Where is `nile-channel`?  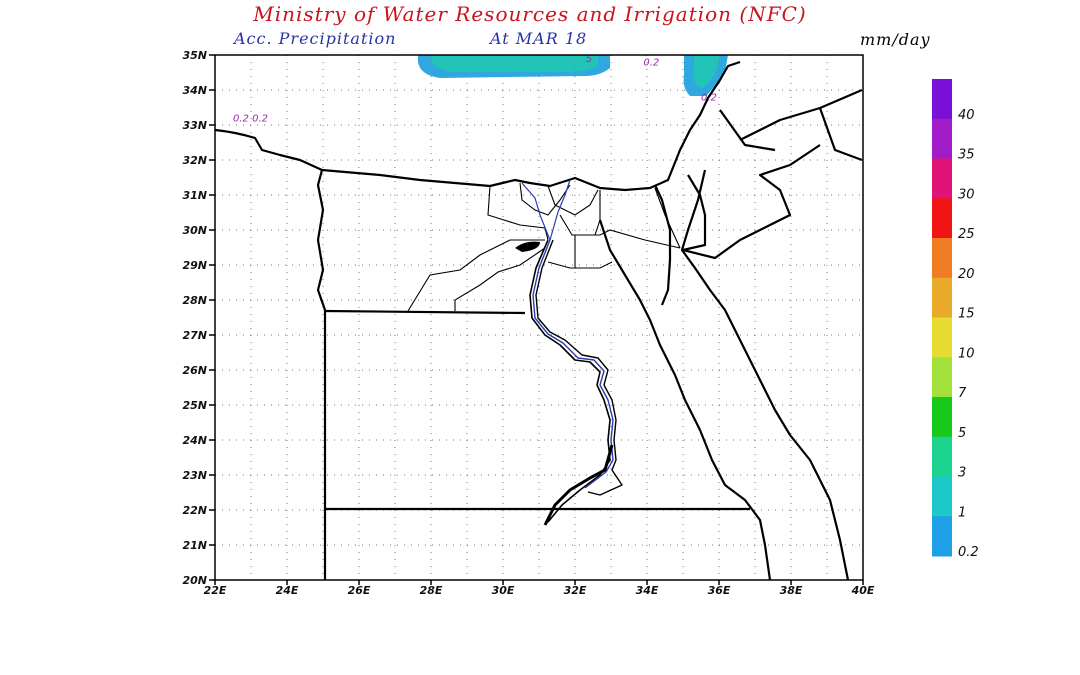 nile-channel is located at coordinates (573, 364).